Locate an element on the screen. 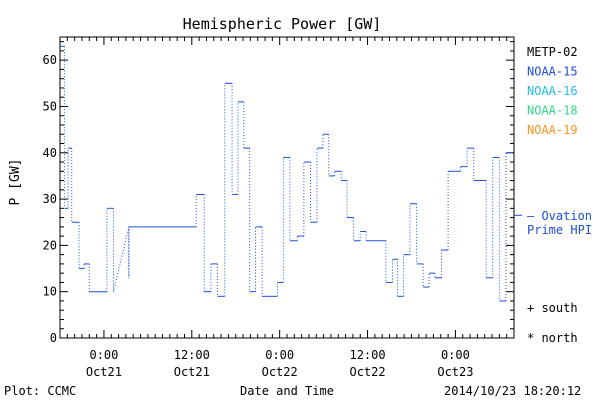 The width and height of the screenshot is (600, 400). y-tick-label: 0 is located at coordinates (53, 338).